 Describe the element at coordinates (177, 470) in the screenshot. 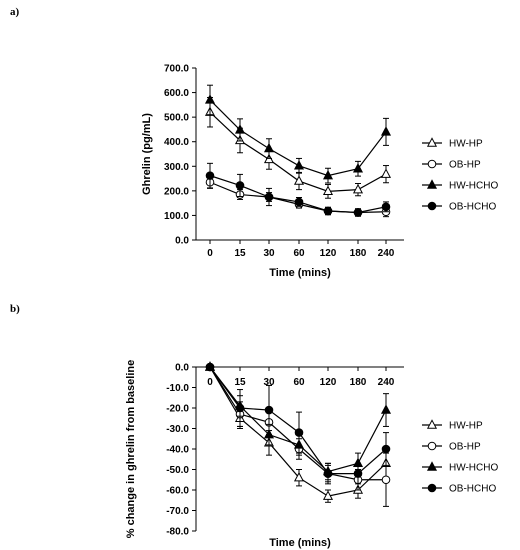

I see `y-tick-label: -50.0` at that location.